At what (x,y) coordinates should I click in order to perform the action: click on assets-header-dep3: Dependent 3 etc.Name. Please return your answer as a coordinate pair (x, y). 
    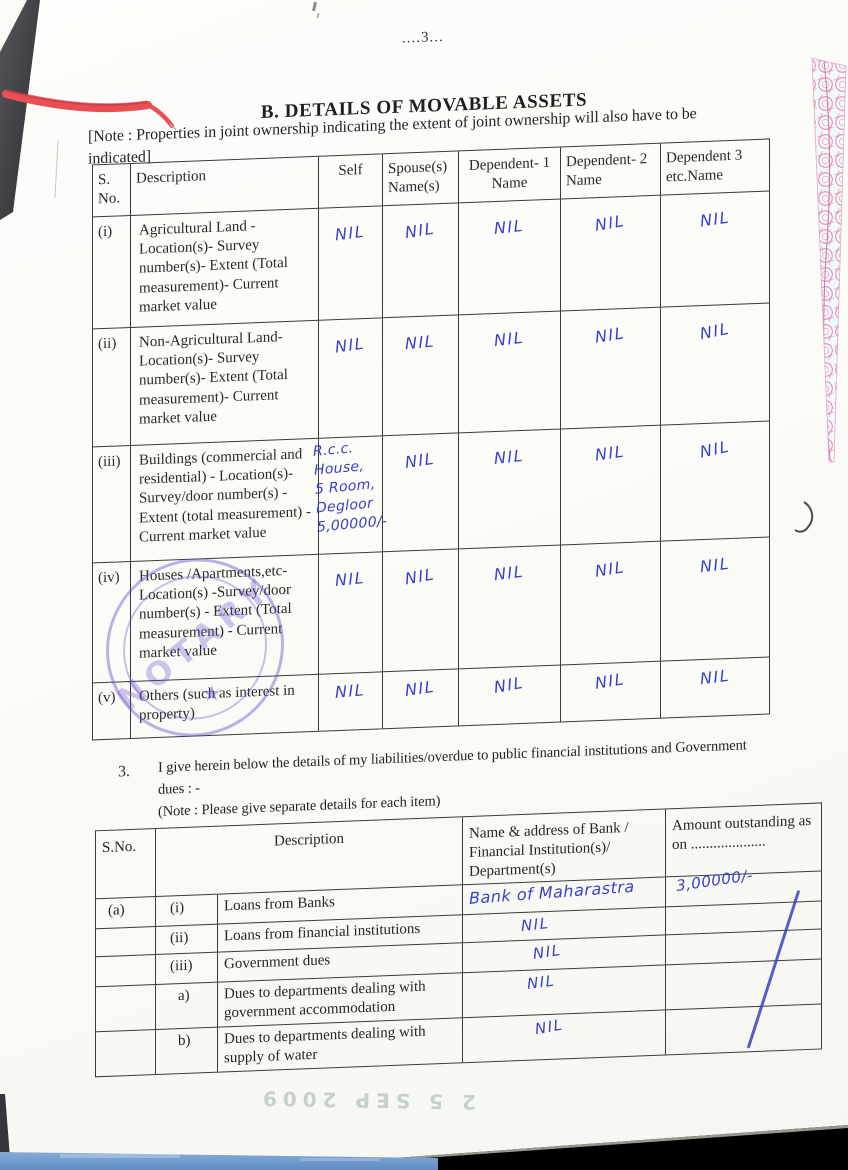
    Looking at the image, I should click on (715, 167).